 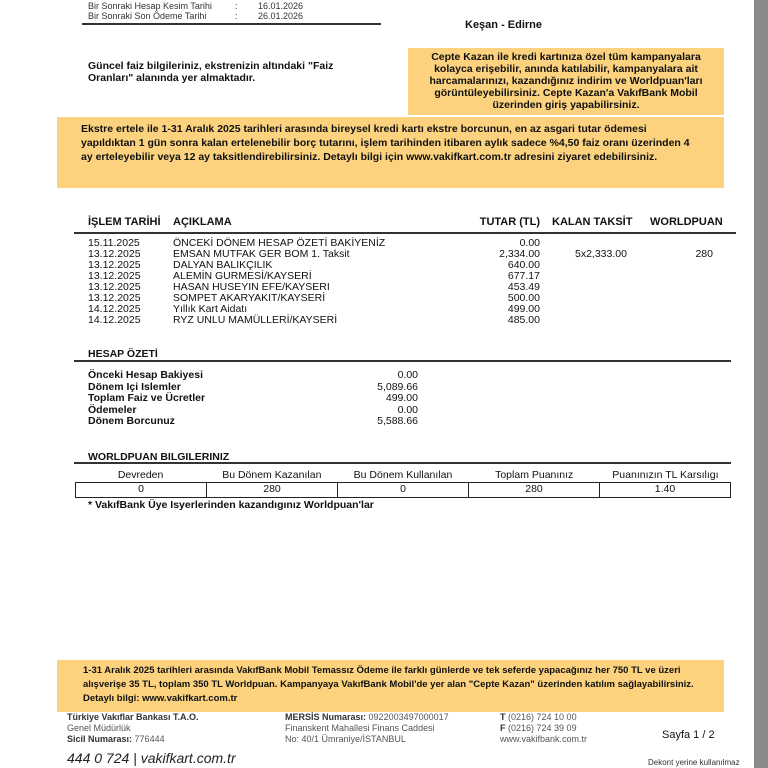 I want to click on tx-points: 280, so click(x=704, y=254).